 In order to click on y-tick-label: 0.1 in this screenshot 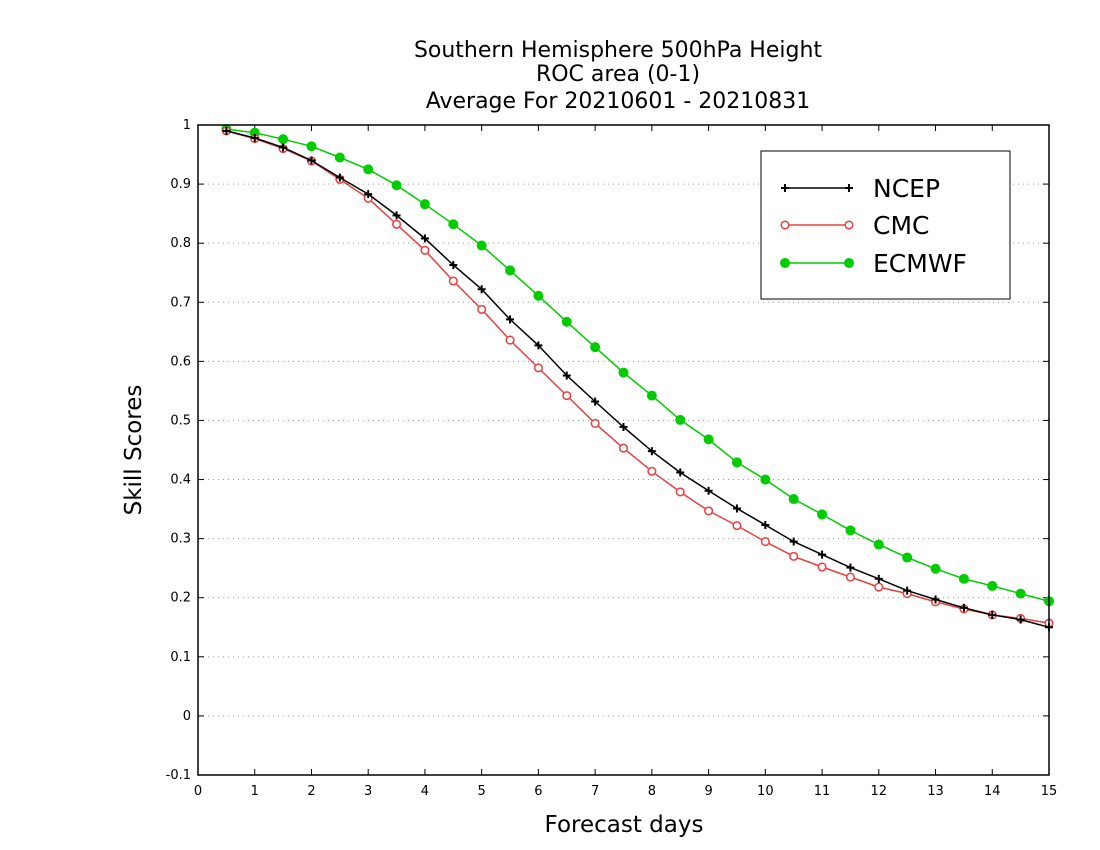, I will do `click(180, 657)`.